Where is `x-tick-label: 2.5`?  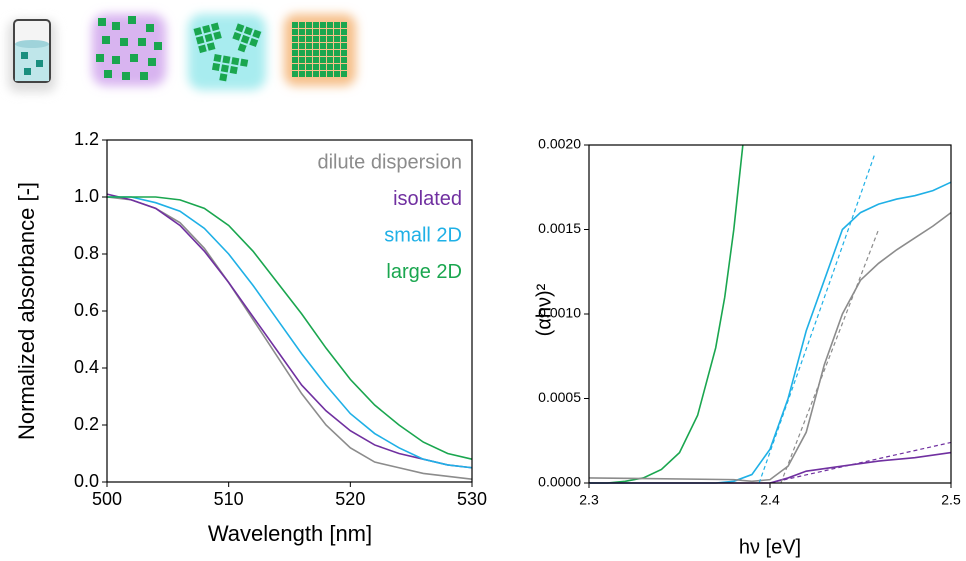
x-tick-label: 2.5 is located at coordinates (951, 500).